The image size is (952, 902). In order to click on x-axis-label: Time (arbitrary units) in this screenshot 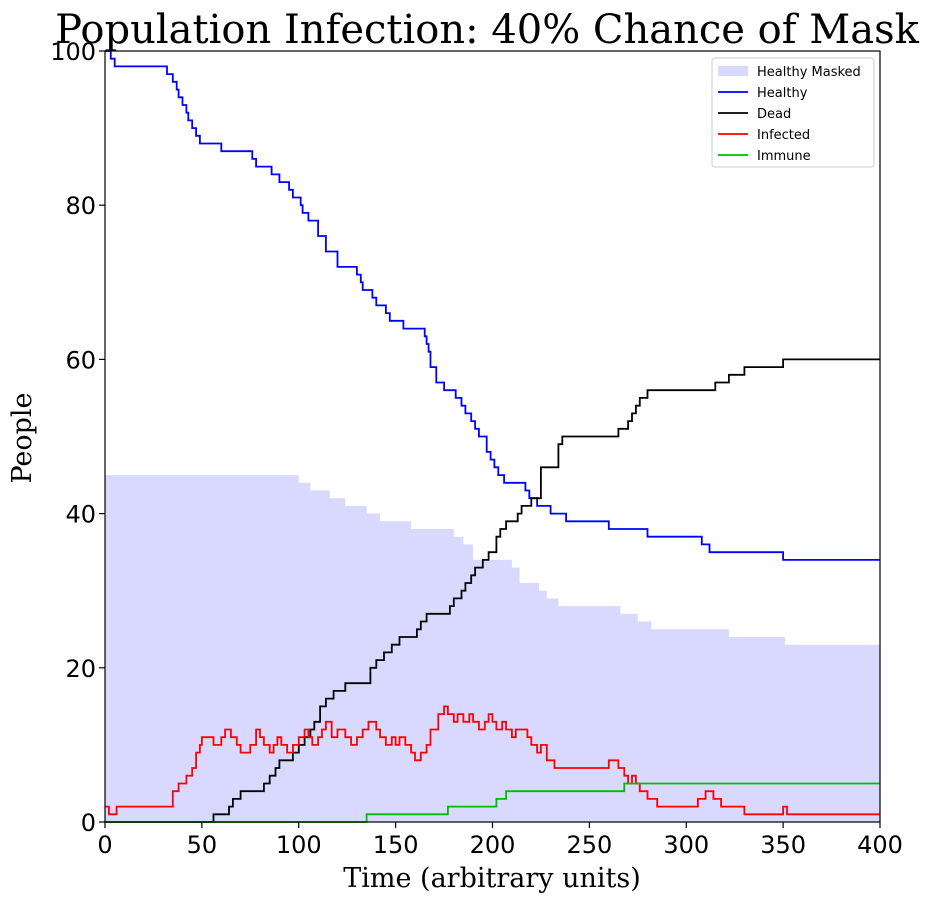, I will do `click(492, 878)`.